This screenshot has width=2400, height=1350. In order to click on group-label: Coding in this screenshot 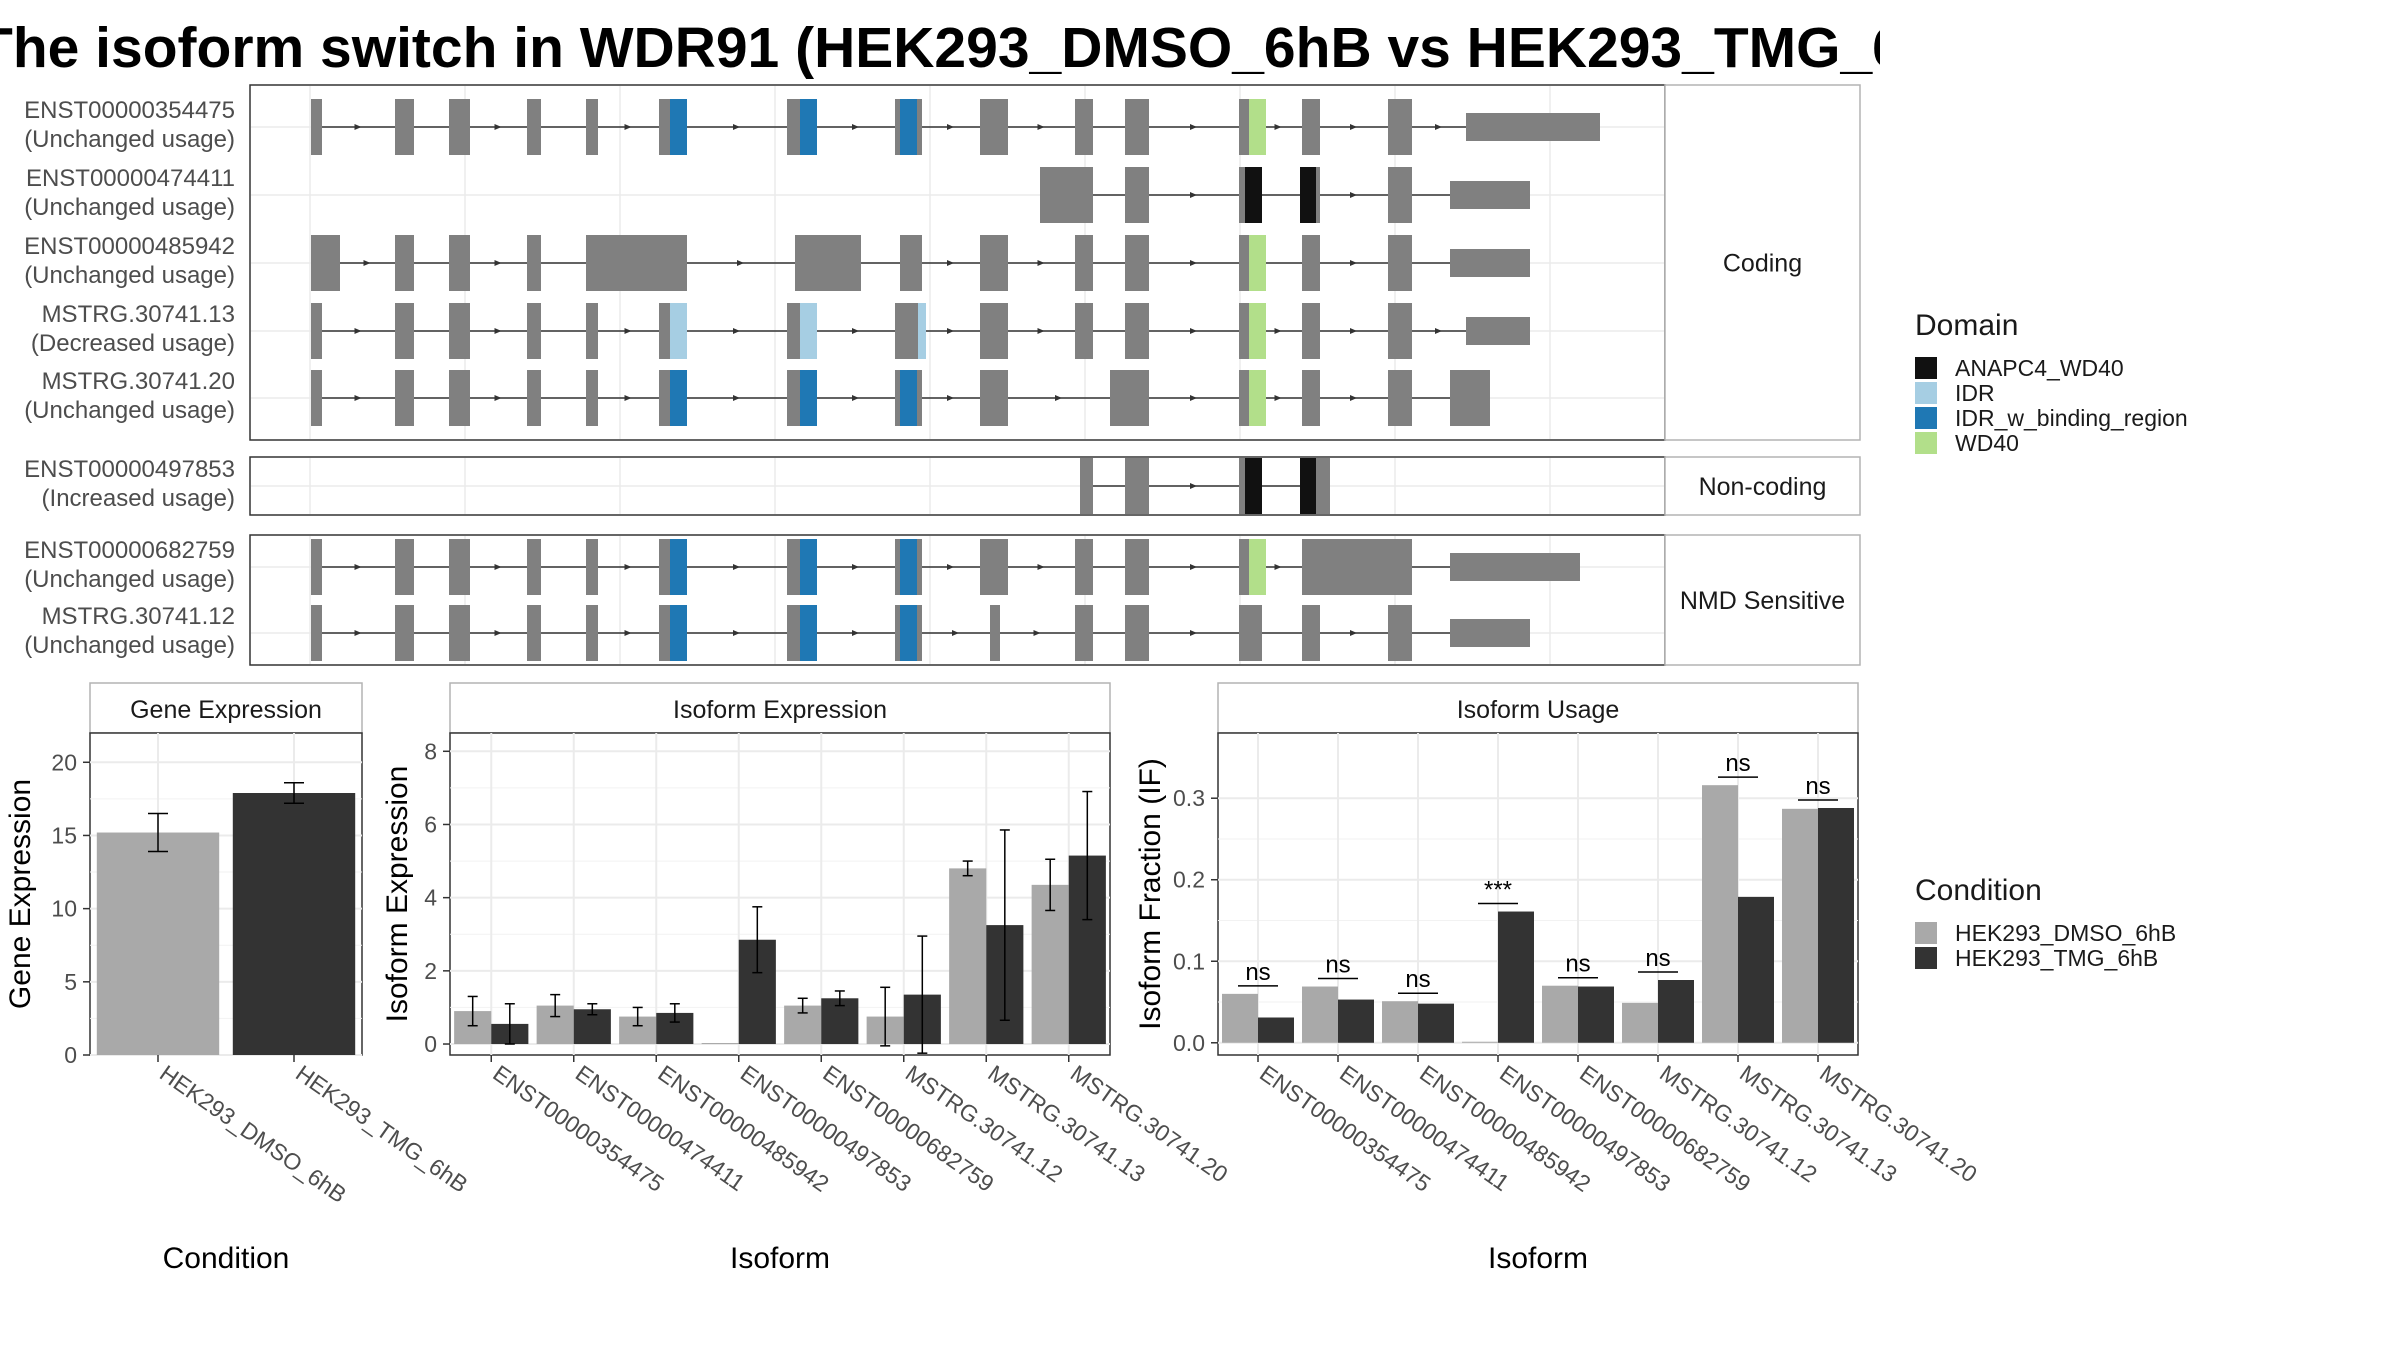, I will do `click(1762, 264)`.